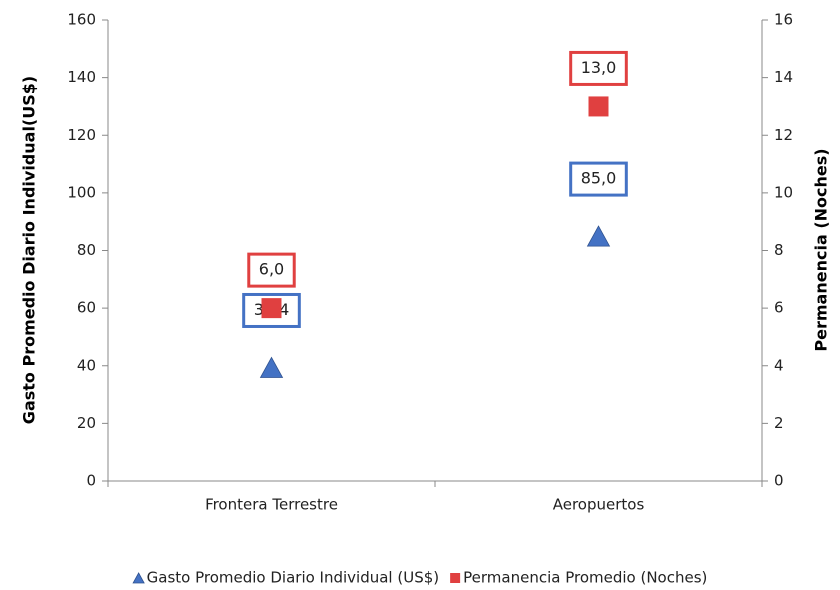  Describe the element at coordinates (86, 250) in the screenshot. I see `y-tick-label: 80` at that location.